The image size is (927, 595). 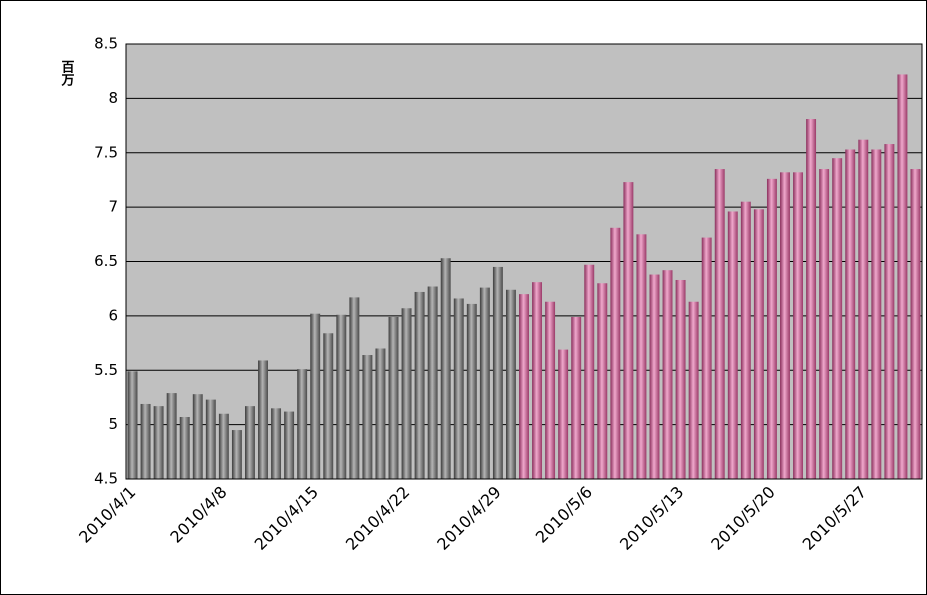 What do you see at coordinates (106, 152) in the screenshot?
I see `y-tick-label: 7.5` at bounding box center [106, 152].